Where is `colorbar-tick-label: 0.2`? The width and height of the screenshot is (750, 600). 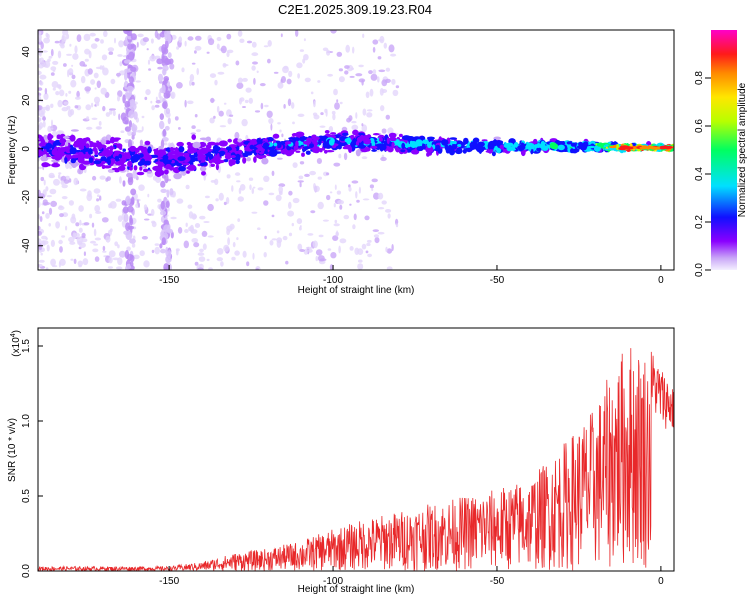 colorbar-tick-label: 0.2 is located at coordinates (699, 222).